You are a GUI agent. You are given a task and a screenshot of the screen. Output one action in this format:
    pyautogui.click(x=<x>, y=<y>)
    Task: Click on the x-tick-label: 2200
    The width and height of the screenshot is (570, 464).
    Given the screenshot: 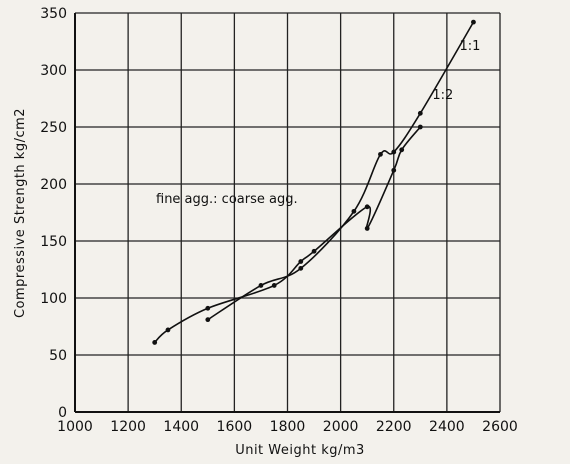 What is the action you would take?
    pyautogui.click(x=394, y=427)
    